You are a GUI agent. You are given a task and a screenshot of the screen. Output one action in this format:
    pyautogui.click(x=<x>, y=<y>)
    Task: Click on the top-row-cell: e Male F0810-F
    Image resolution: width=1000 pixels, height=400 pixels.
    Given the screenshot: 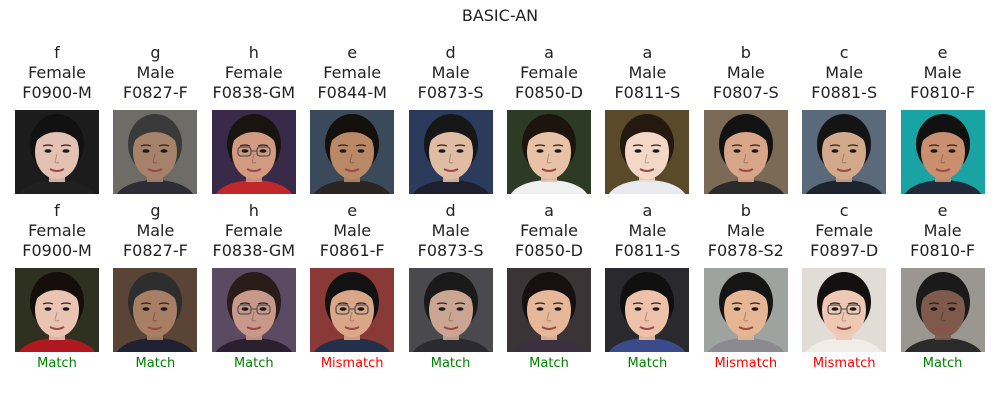 What is the action you would take?
    pyautogui.click(x=942, y=118)
    